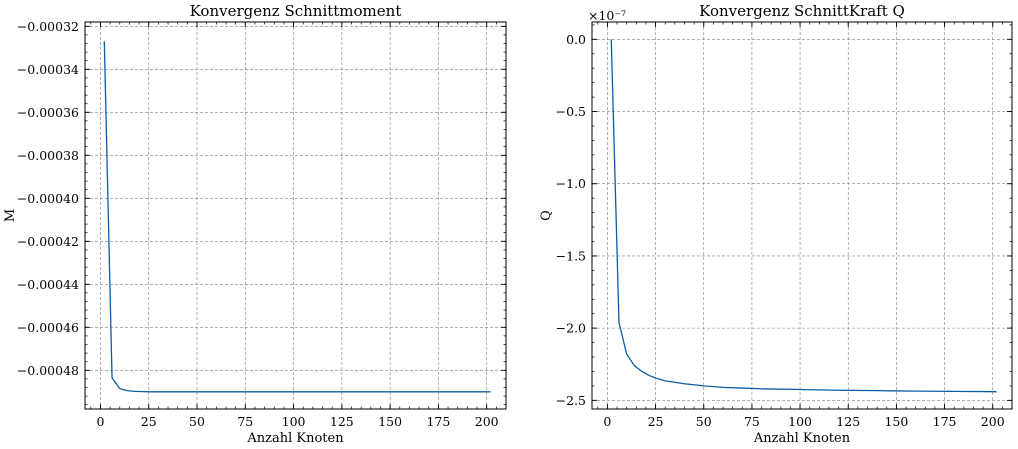  What do you see at coordinates (576, 39) in the screenshot?
I see `y-tick-label: 0.0` at bounding box center [576, 39].